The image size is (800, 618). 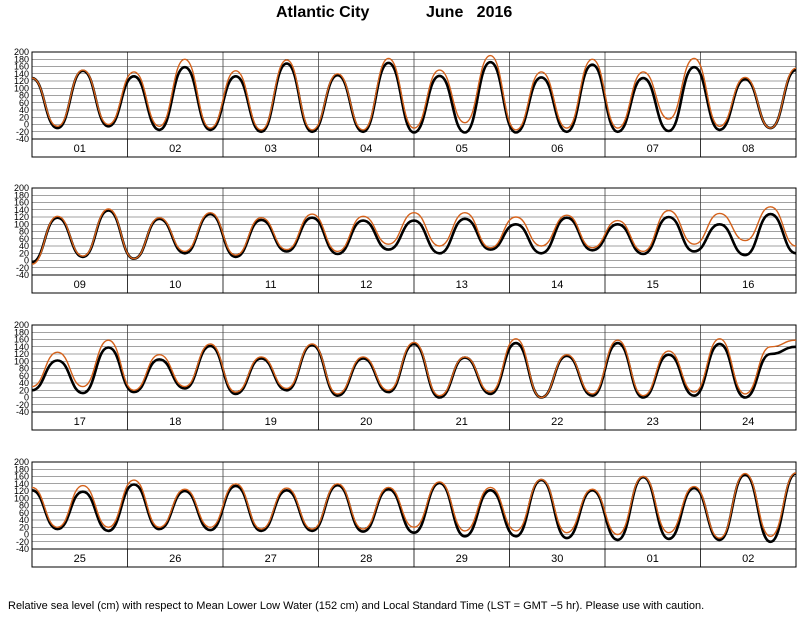 I want to click on station-title: Atlantic City, so click(x=323, y=12).